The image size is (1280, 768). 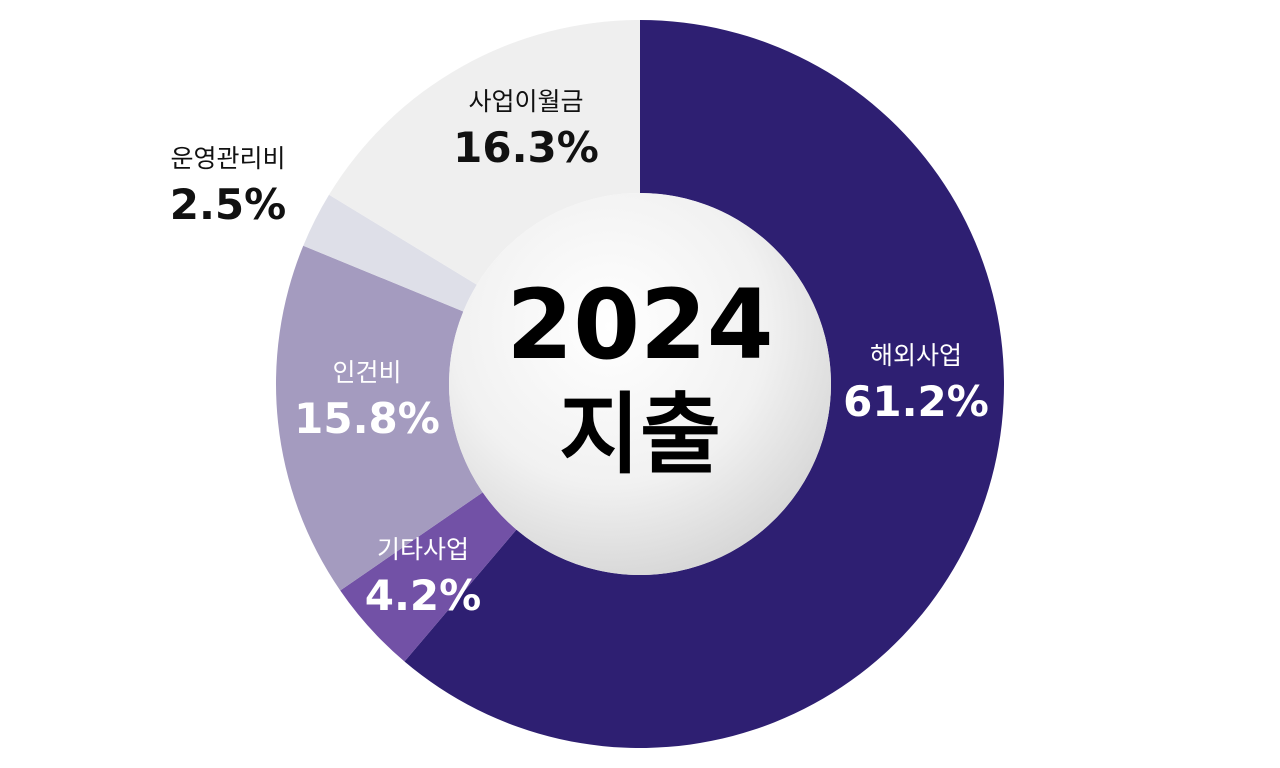 What do you see at coordinates (423, 595) in the screenshot?
I see `slice-value-1: 4.2%` at bounding box center [423, 595].